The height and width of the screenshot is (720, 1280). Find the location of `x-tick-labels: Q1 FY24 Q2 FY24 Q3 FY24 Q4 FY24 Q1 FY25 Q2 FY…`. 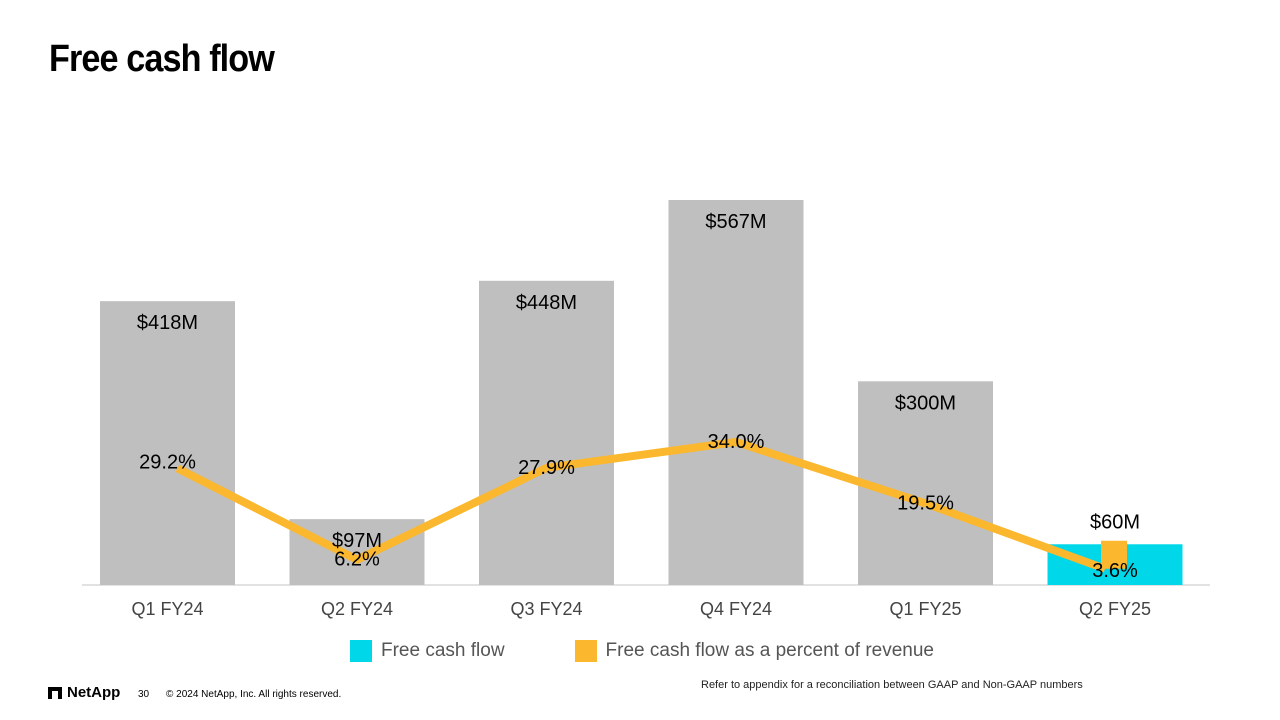

x-tick-labels: Q1 FY24 Q2 FY24 Q3 FY24 Q4 FY24 Q1 FY25 Q2 FY… is located at coordinates (641, 609).